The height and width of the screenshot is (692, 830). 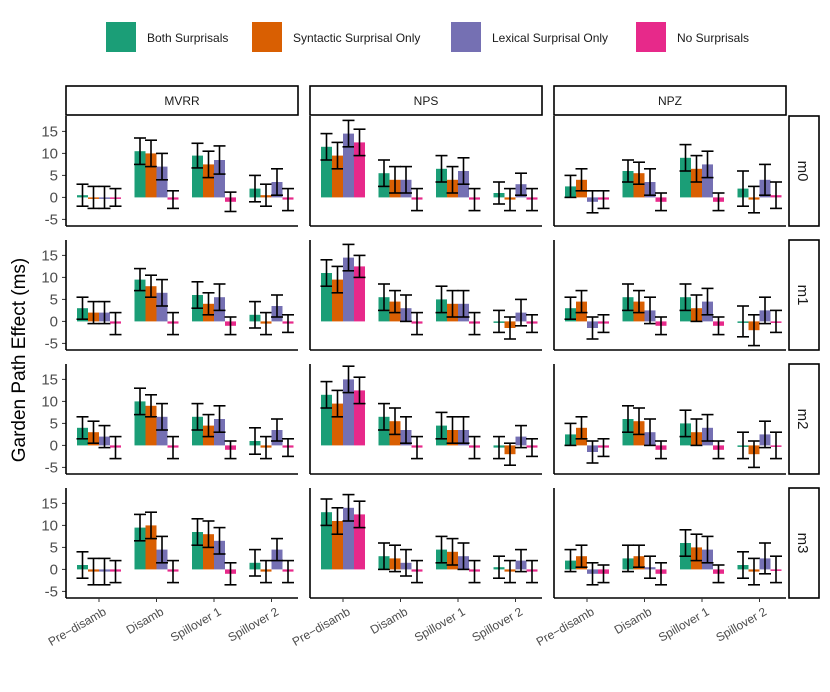 What do you see at coordinates (151, 425) in the screenshot?
I see `bar-m2-mvrr-cat2-s2` at bounding box center [151, 425].